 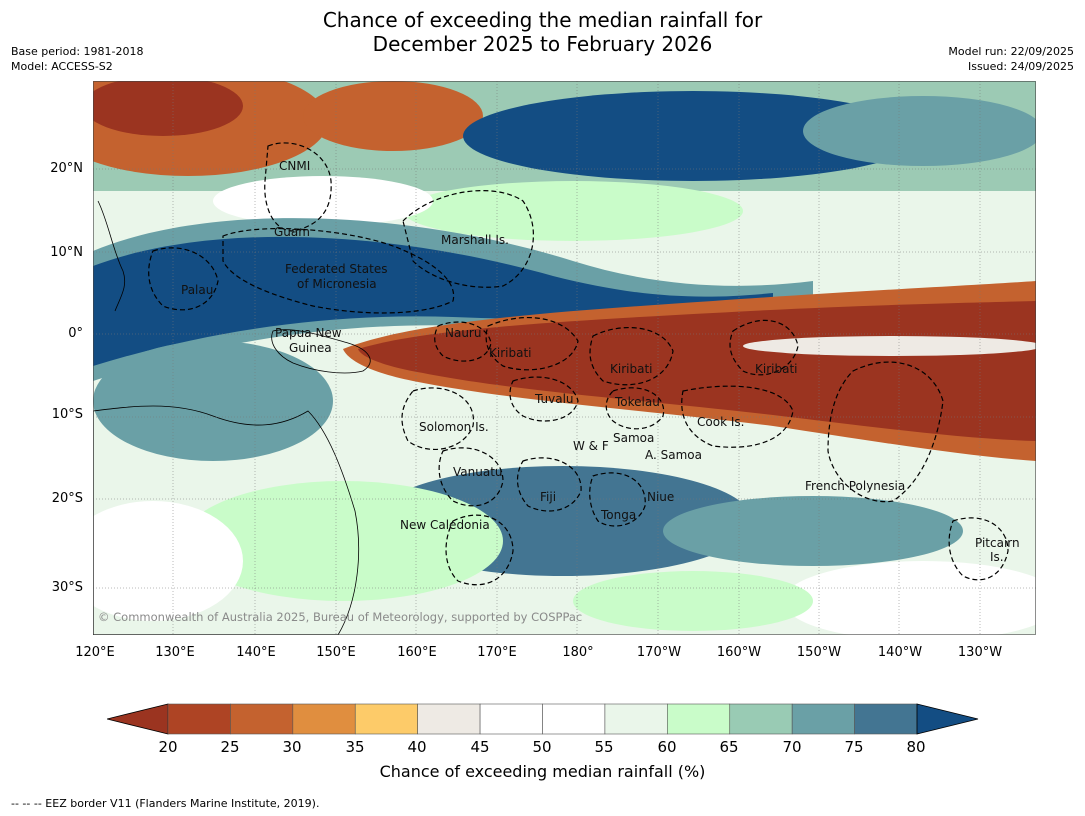 I want to click on coastline-australia, so click(x=226, y=520).